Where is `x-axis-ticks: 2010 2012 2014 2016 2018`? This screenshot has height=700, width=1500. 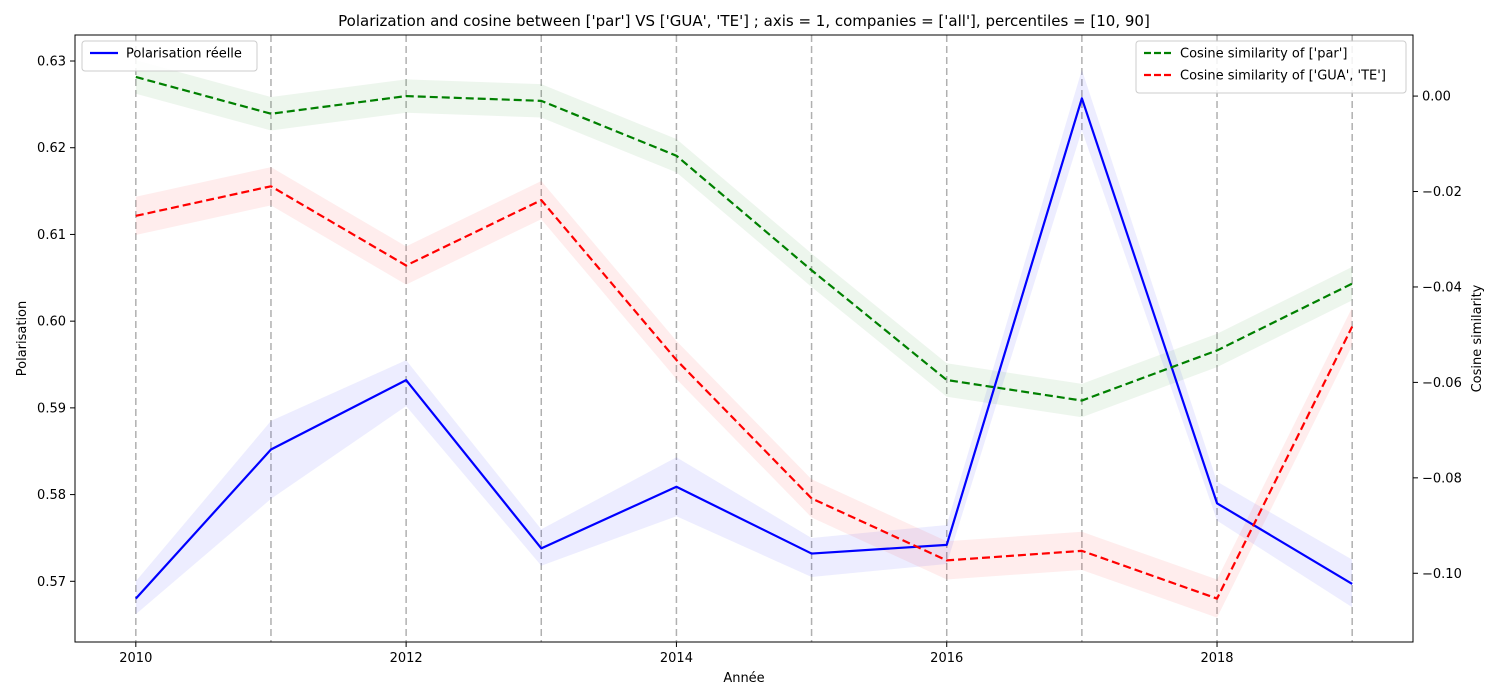
x-axis-ticks: 2010 2012 2014 2016 2018 is located at coordinates (676, 654).